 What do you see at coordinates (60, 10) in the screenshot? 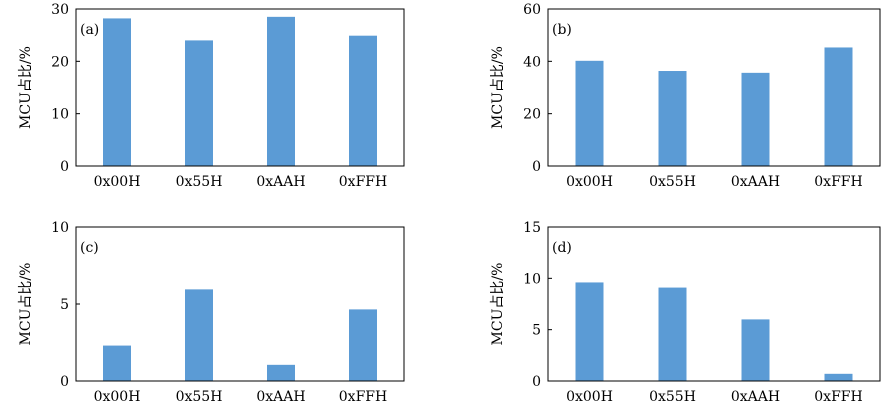
I see `y-tick-label: 30` at bounding box center [60, 10].